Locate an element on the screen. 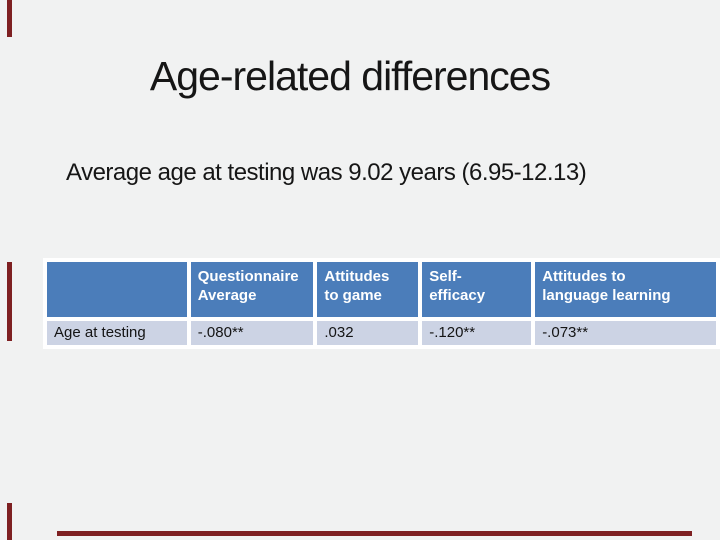 This screenshot has height=540, width=720. table-header-attitudes-to-game: Attitudes to game is located at coordinates (368, 289).